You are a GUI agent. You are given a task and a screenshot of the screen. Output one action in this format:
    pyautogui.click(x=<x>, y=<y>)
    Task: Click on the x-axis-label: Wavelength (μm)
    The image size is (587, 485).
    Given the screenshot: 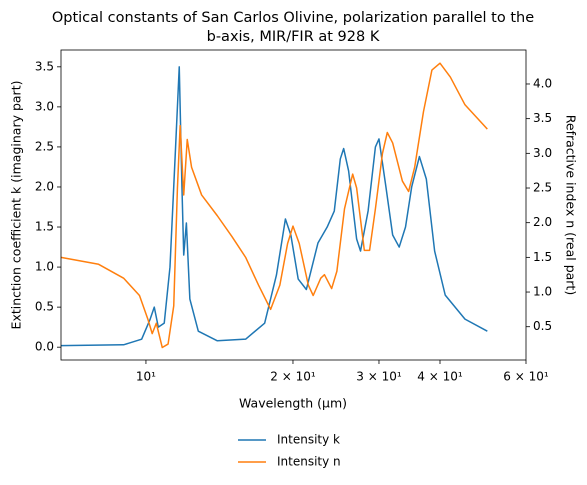 What is the action you would take?
    pyautogui.click(x=293, y=403)
    